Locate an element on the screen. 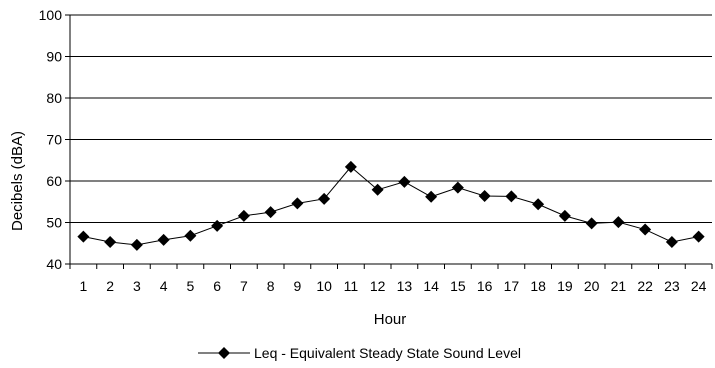 Image resolution: width=715 pixels, height=368 pixels. y-axis-tick-labels: 40 50 60 70 80 90 100 is located at coordinates (51, 139).